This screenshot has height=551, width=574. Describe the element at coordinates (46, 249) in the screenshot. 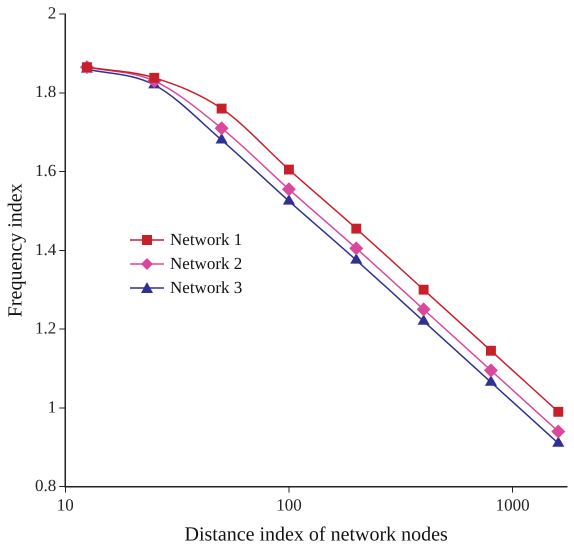

I see `y-tick-label: 1.4` at that location.